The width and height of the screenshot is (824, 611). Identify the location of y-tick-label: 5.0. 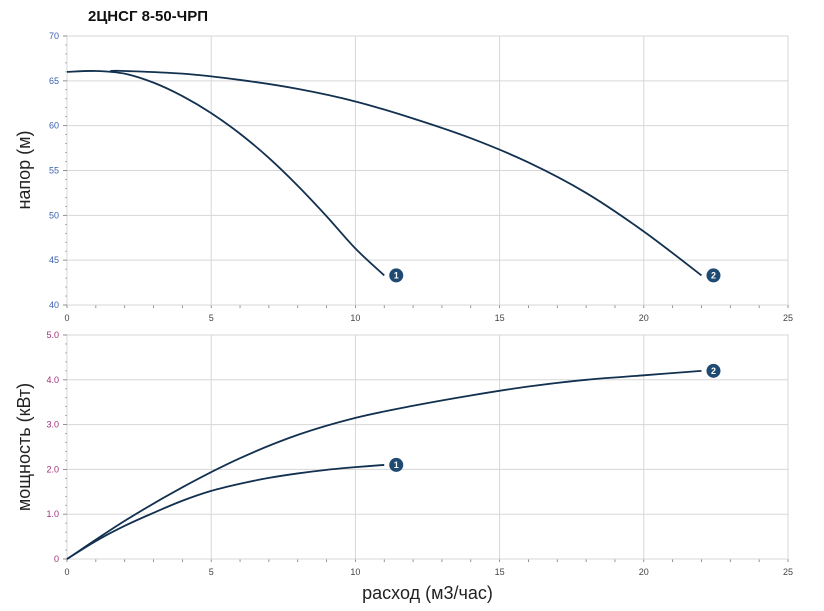
(52, 335).